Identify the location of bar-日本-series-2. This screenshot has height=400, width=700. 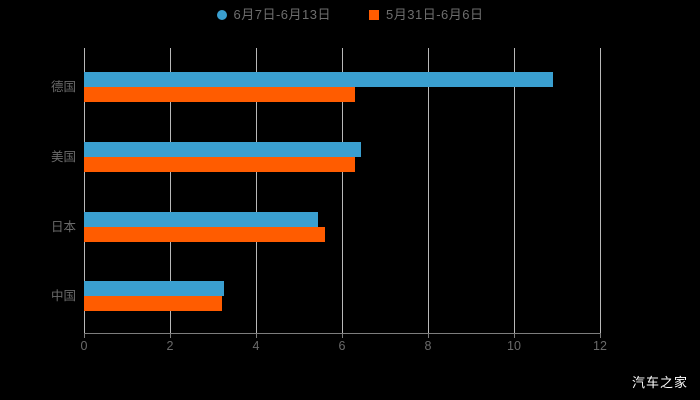
(204, 234).